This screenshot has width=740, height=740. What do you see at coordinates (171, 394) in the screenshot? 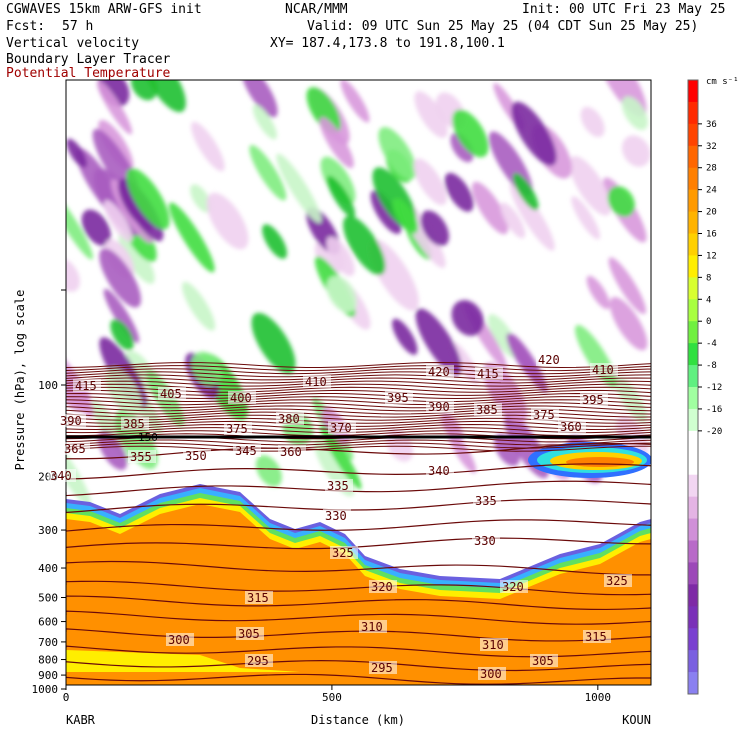
I see `theta-label-405: 405` at bounding box center [171, 394].